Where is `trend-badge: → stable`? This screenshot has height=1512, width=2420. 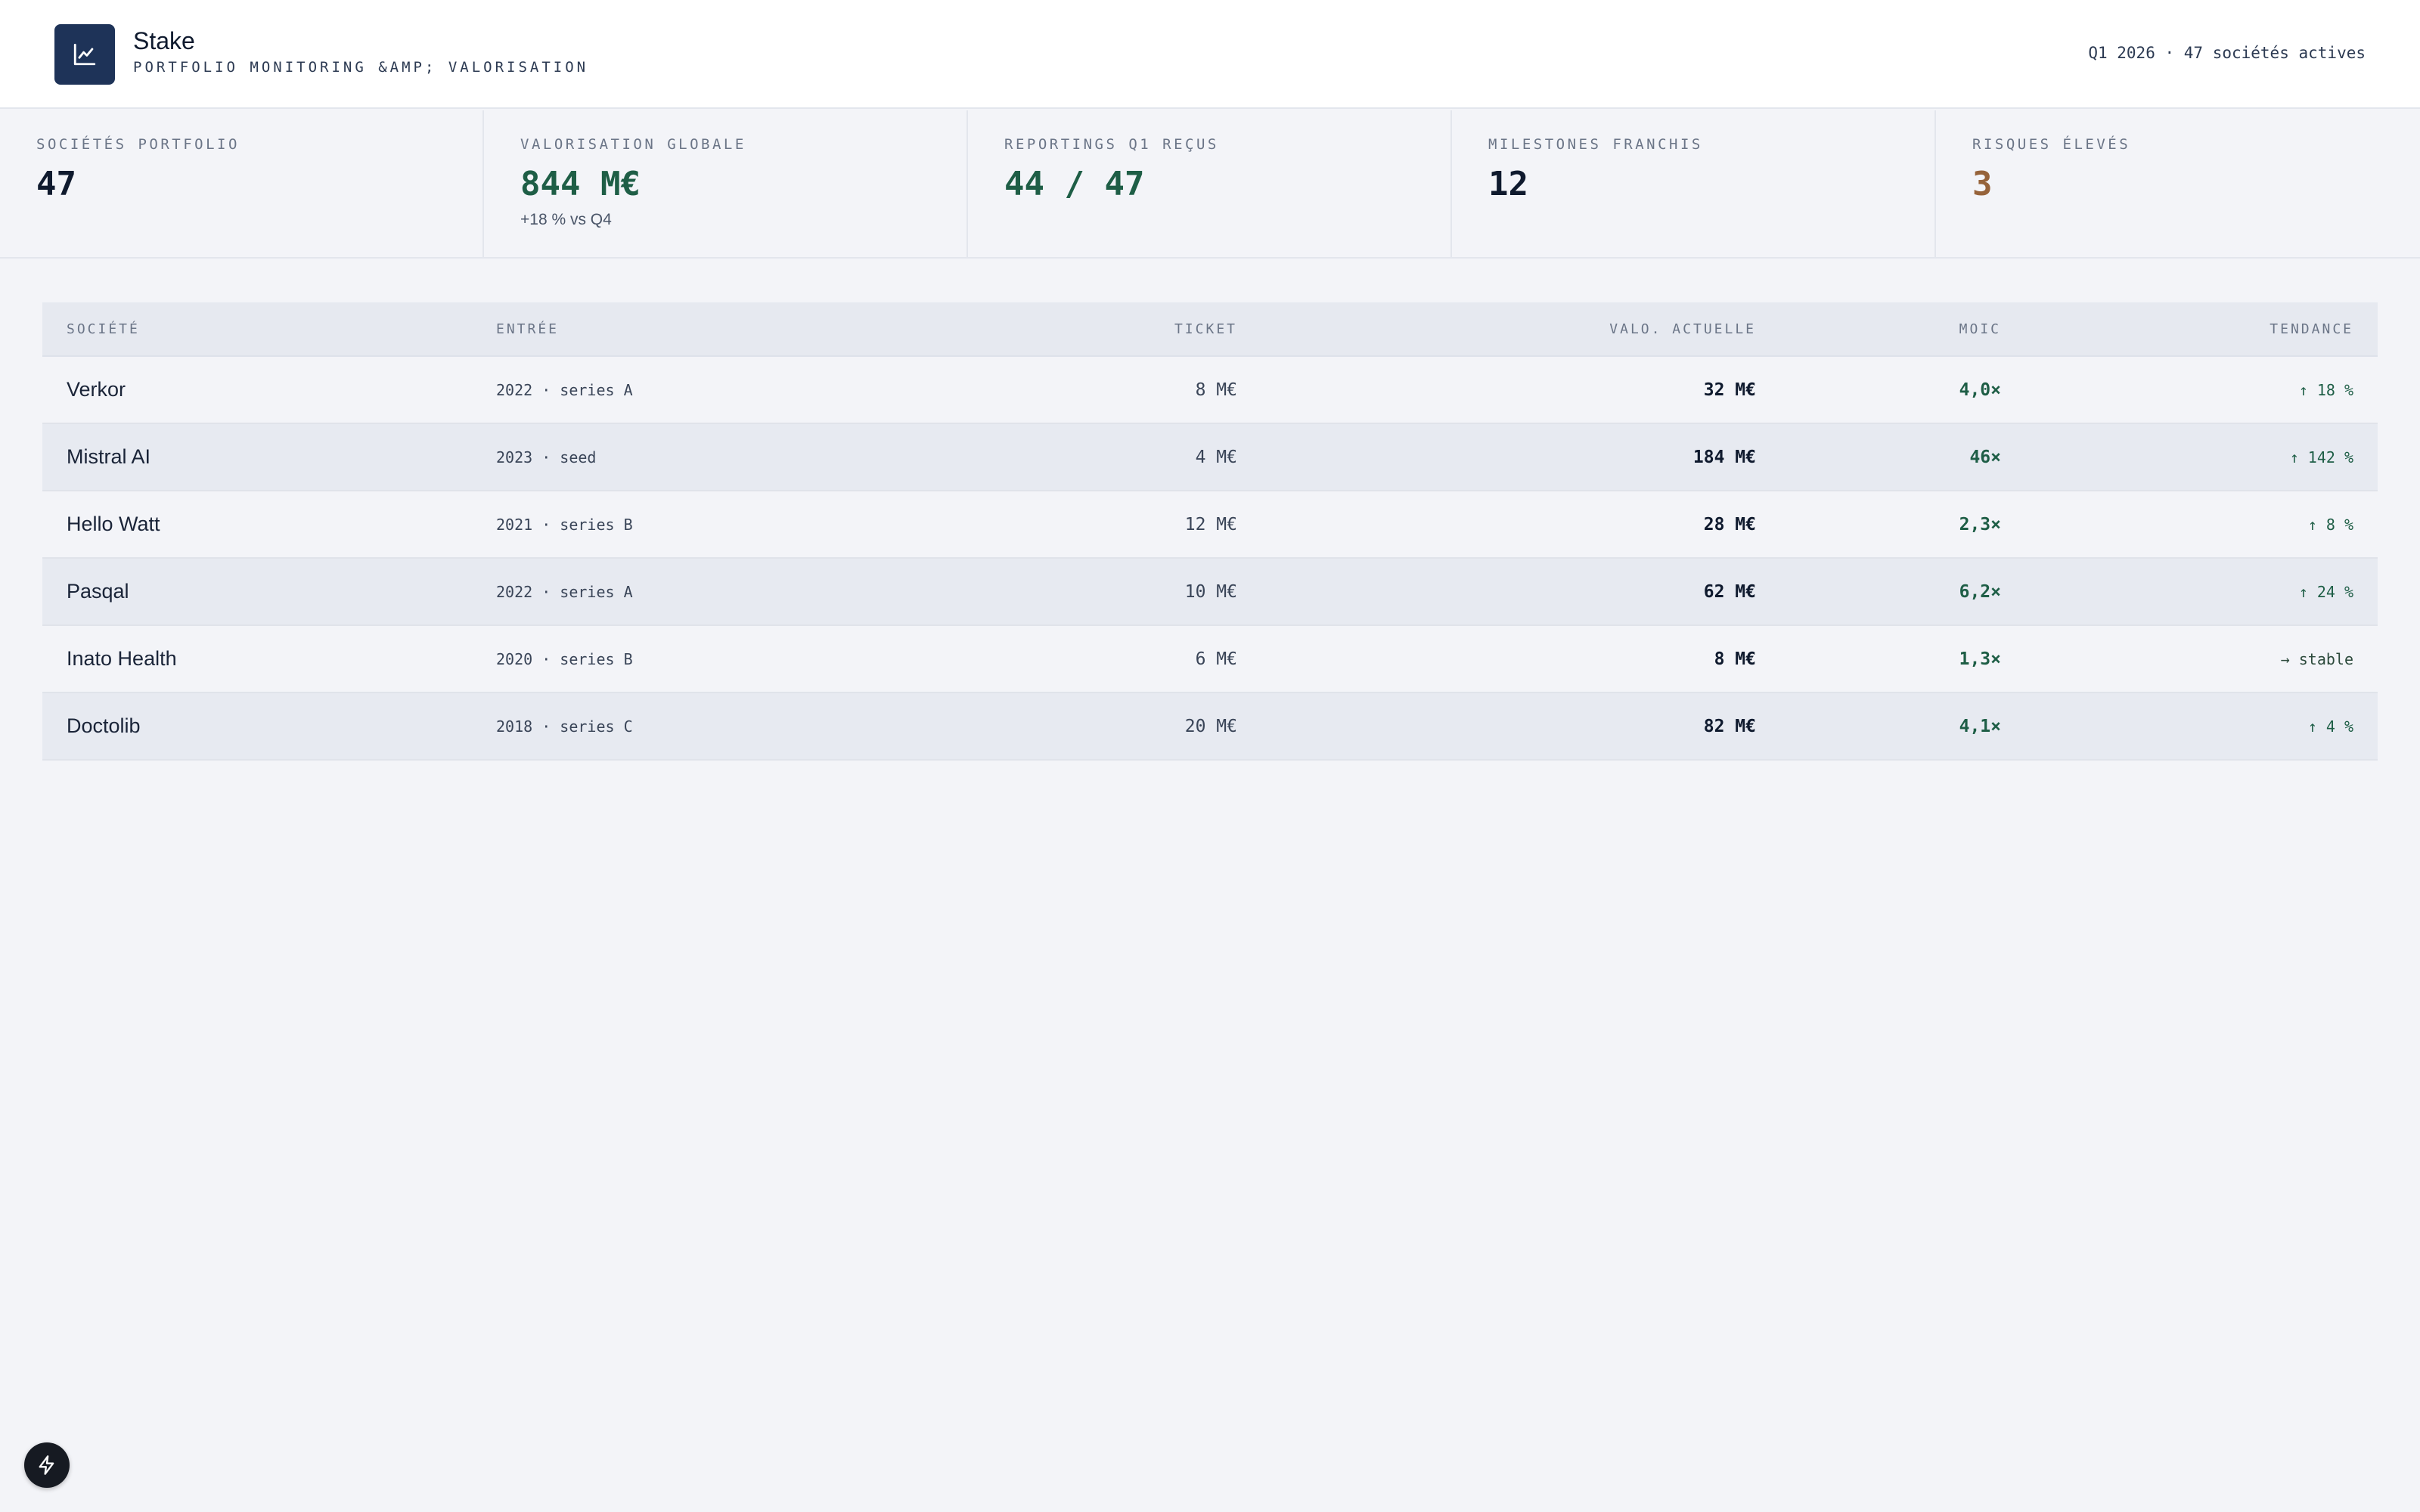 trend-badge: → stable is located at coordinates (2316, 658).